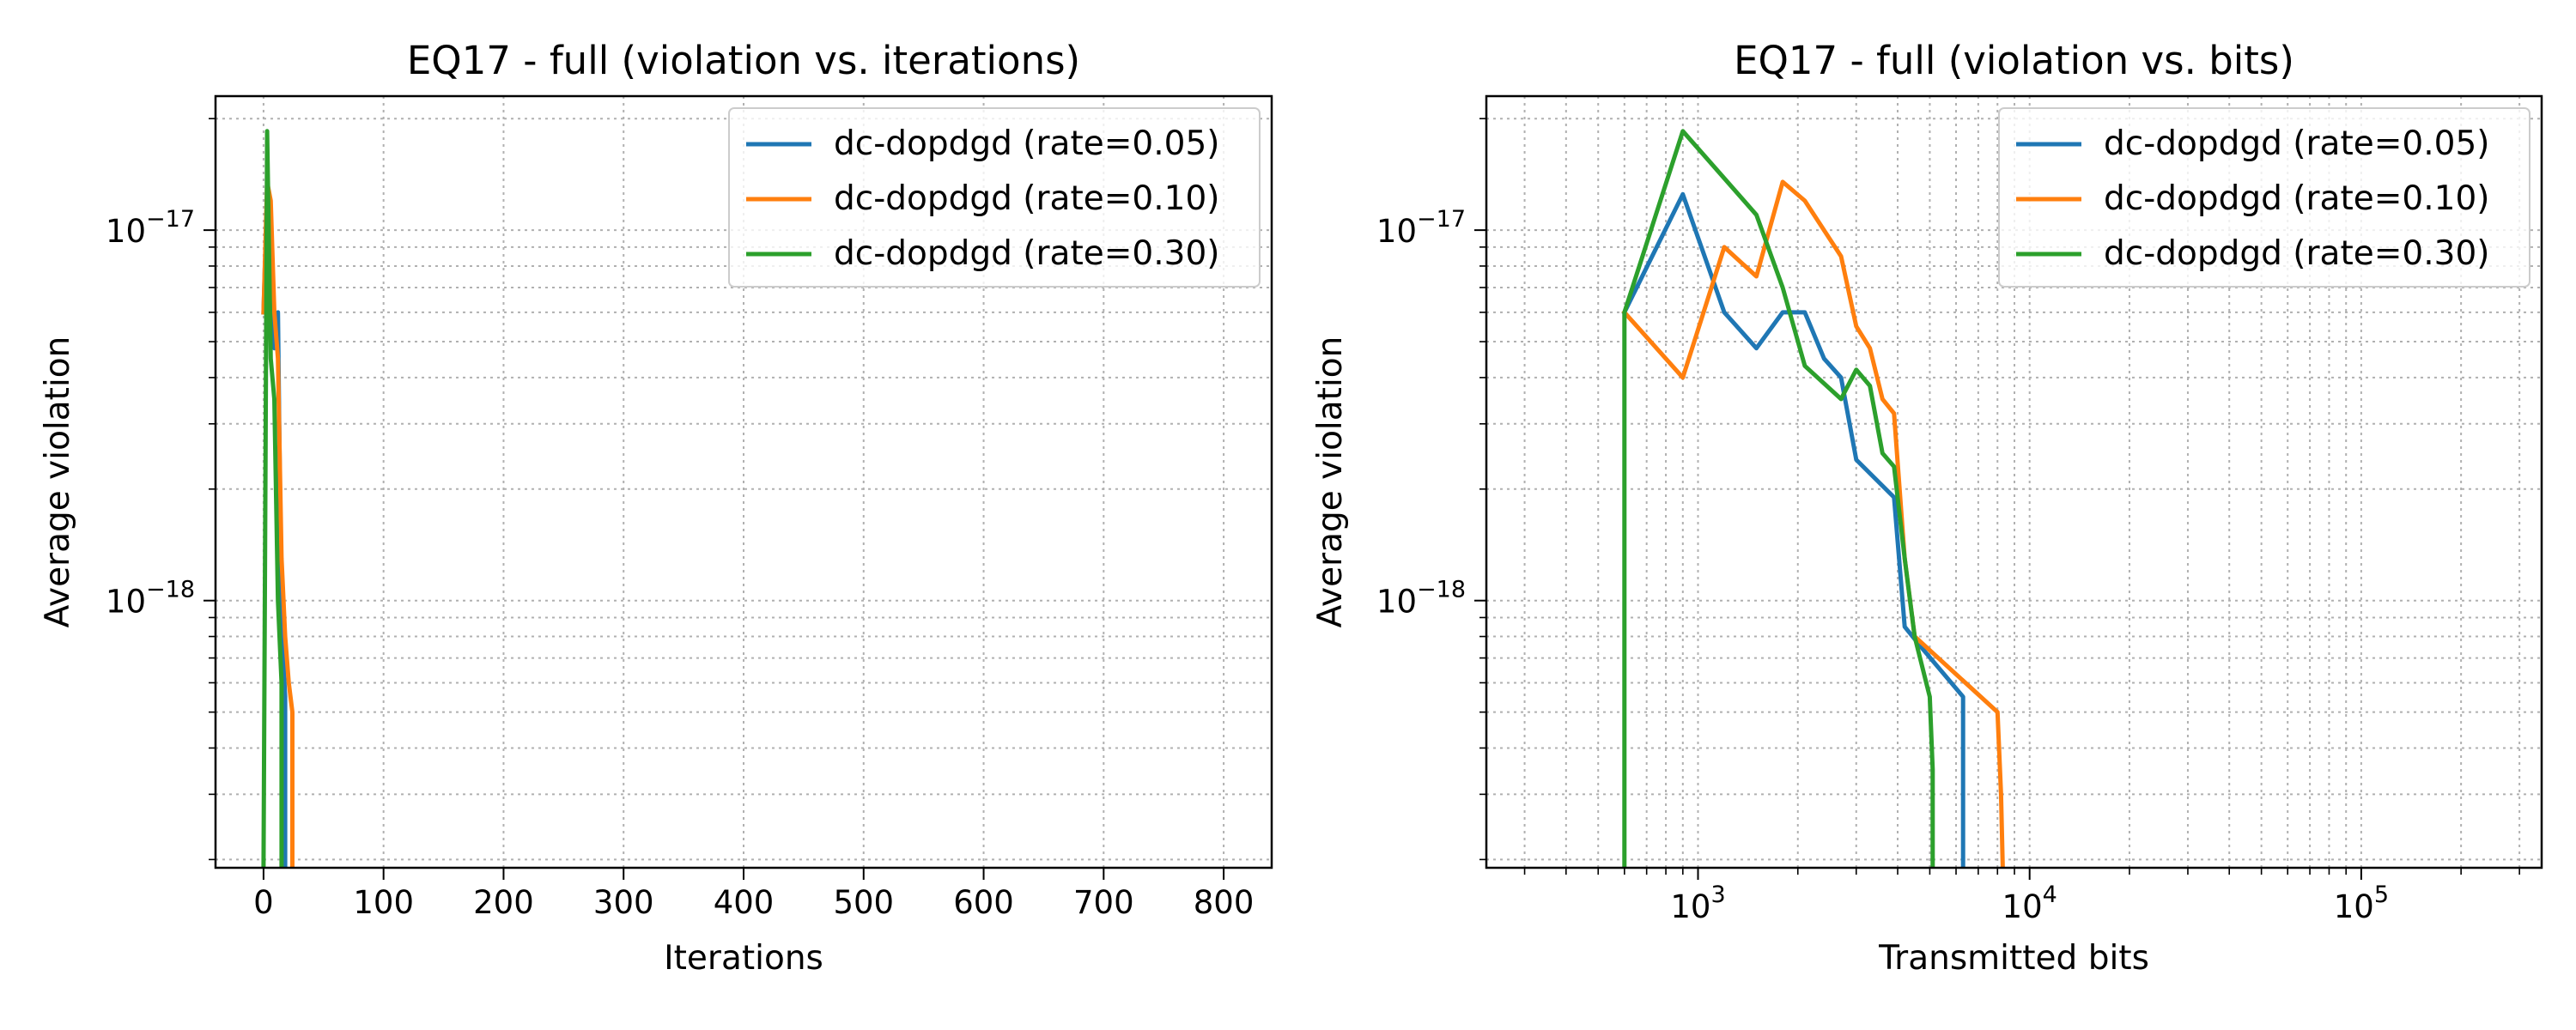 The width and height of the screenshot is (2576, 1030). What do you see at coordinates (1103, 902) in the screenshot?
I see `x-tick-label: 700` at bounding box center [1103, 902].